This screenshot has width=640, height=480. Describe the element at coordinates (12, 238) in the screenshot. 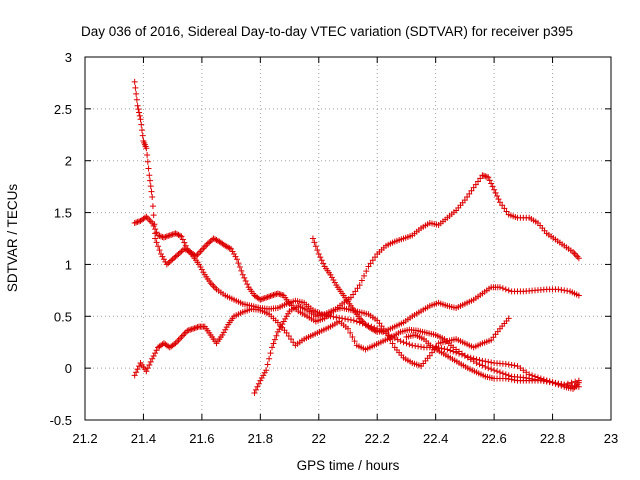

I see `y-axis-label: SDTVAR / TECUs` at that location.